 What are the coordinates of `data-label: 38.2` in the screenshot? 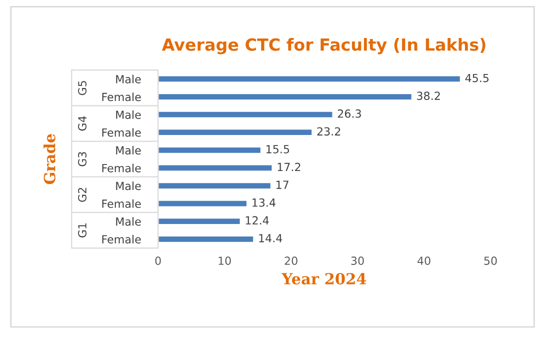 It's located at (428, 96).